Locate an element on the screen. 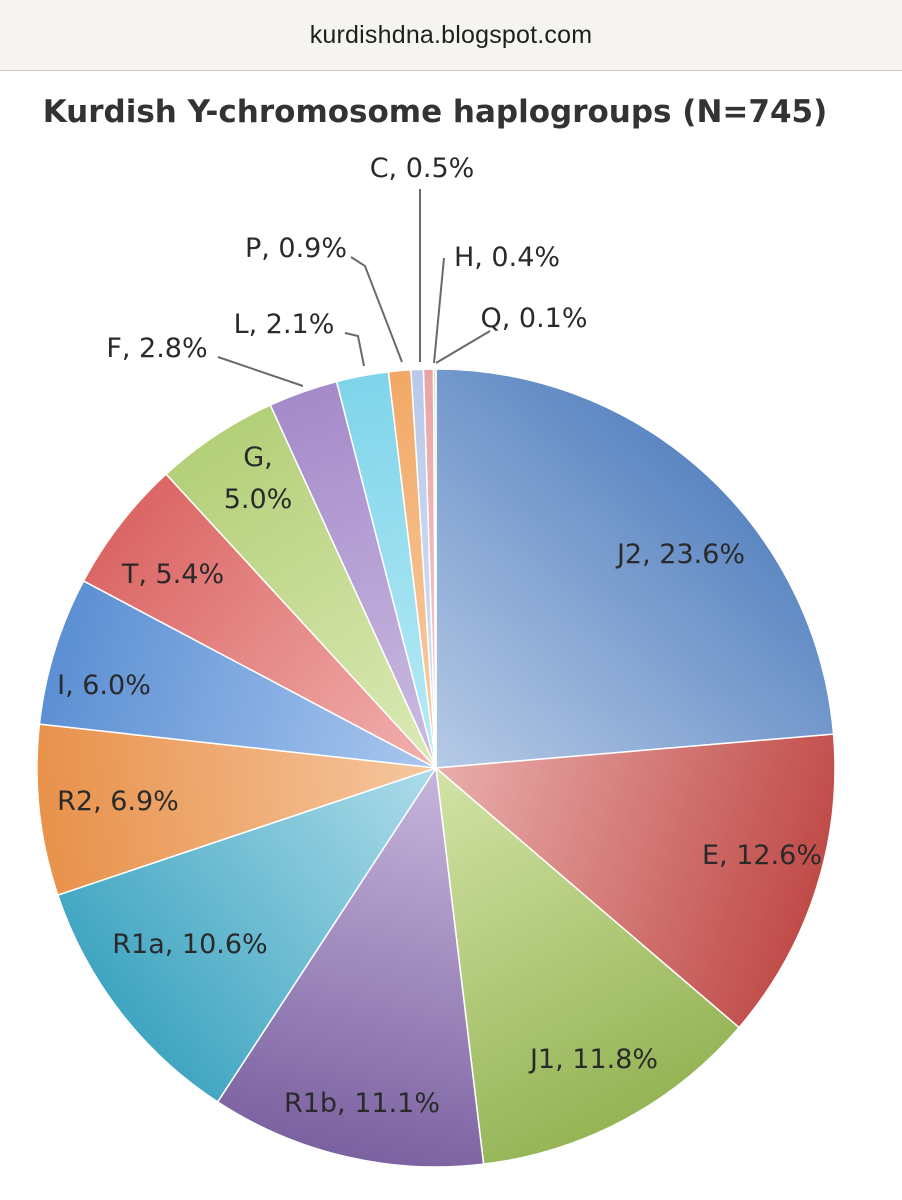  pie-slice-e is located at coordinates (635, 881).